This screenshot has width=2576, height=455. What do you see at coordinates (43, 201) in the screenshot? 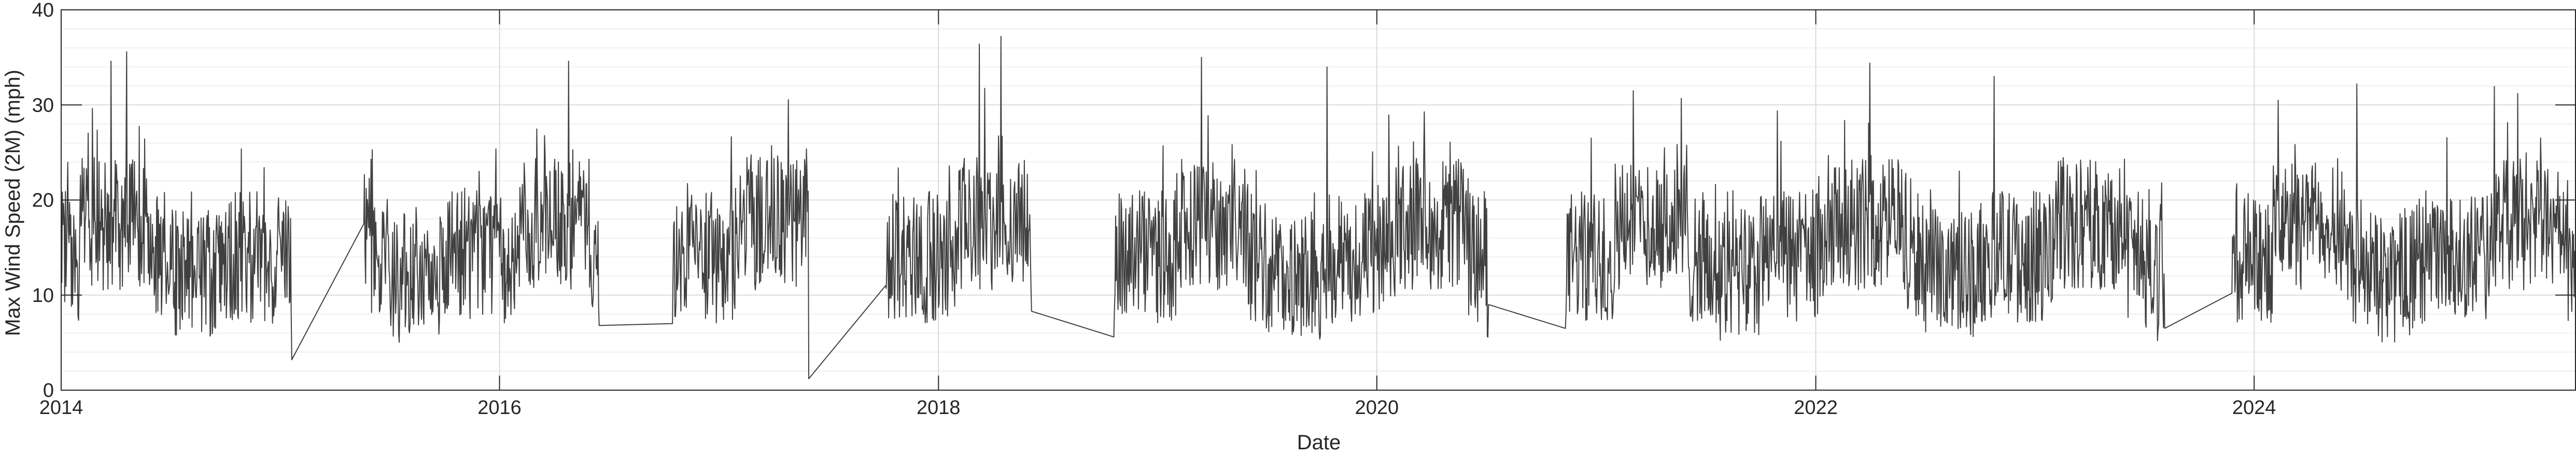
I see `y-tick-label: 20` at bounding box center [43, 201].